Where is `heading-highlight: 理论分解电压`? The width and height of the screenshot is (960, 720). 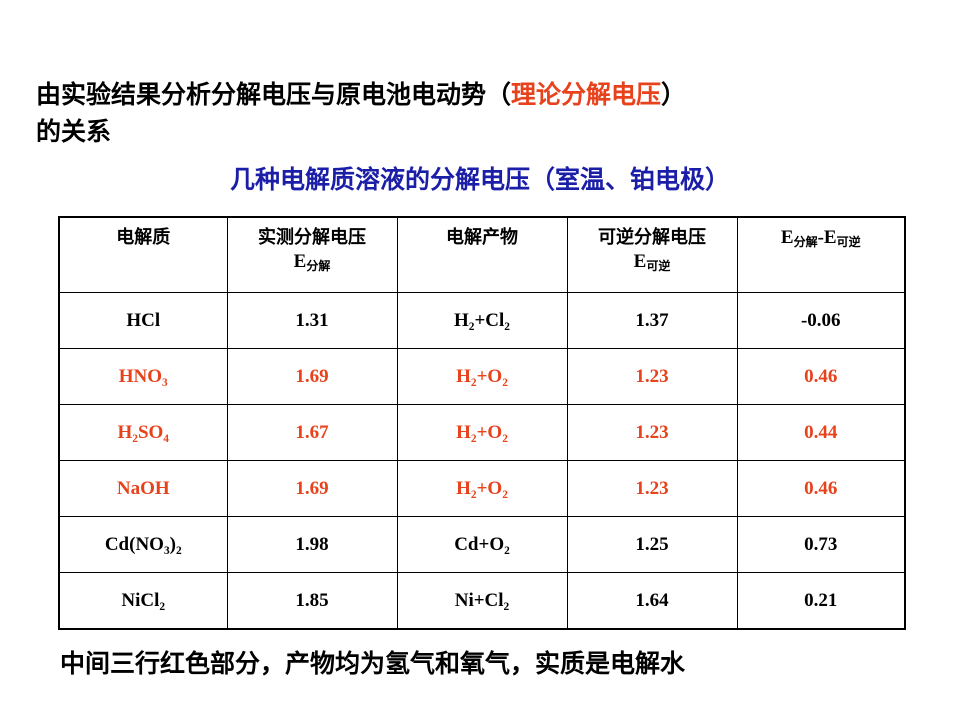
heading-highlight: 理论分解电压 is located at coordinates (586, 94).